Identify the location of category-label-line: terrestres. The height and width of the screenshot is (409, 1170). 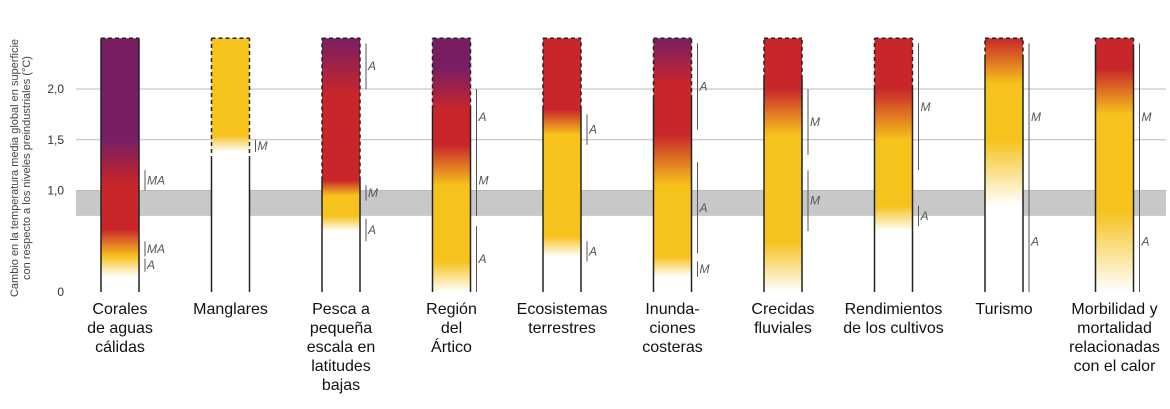
(562, 328).